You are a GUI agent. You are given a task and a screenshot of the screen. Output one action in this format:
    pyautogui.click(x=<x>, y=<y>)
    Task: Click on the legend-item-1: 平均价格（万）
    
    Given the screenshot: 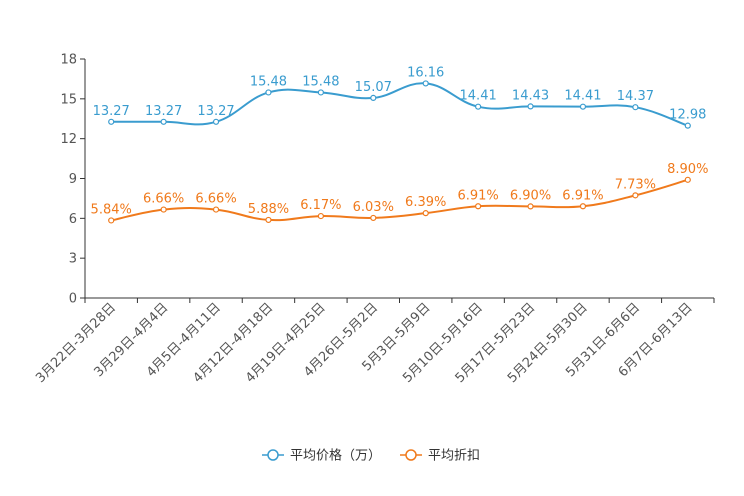 What is the action you would take?
    pyautogui.click(x=321, y=456)
    